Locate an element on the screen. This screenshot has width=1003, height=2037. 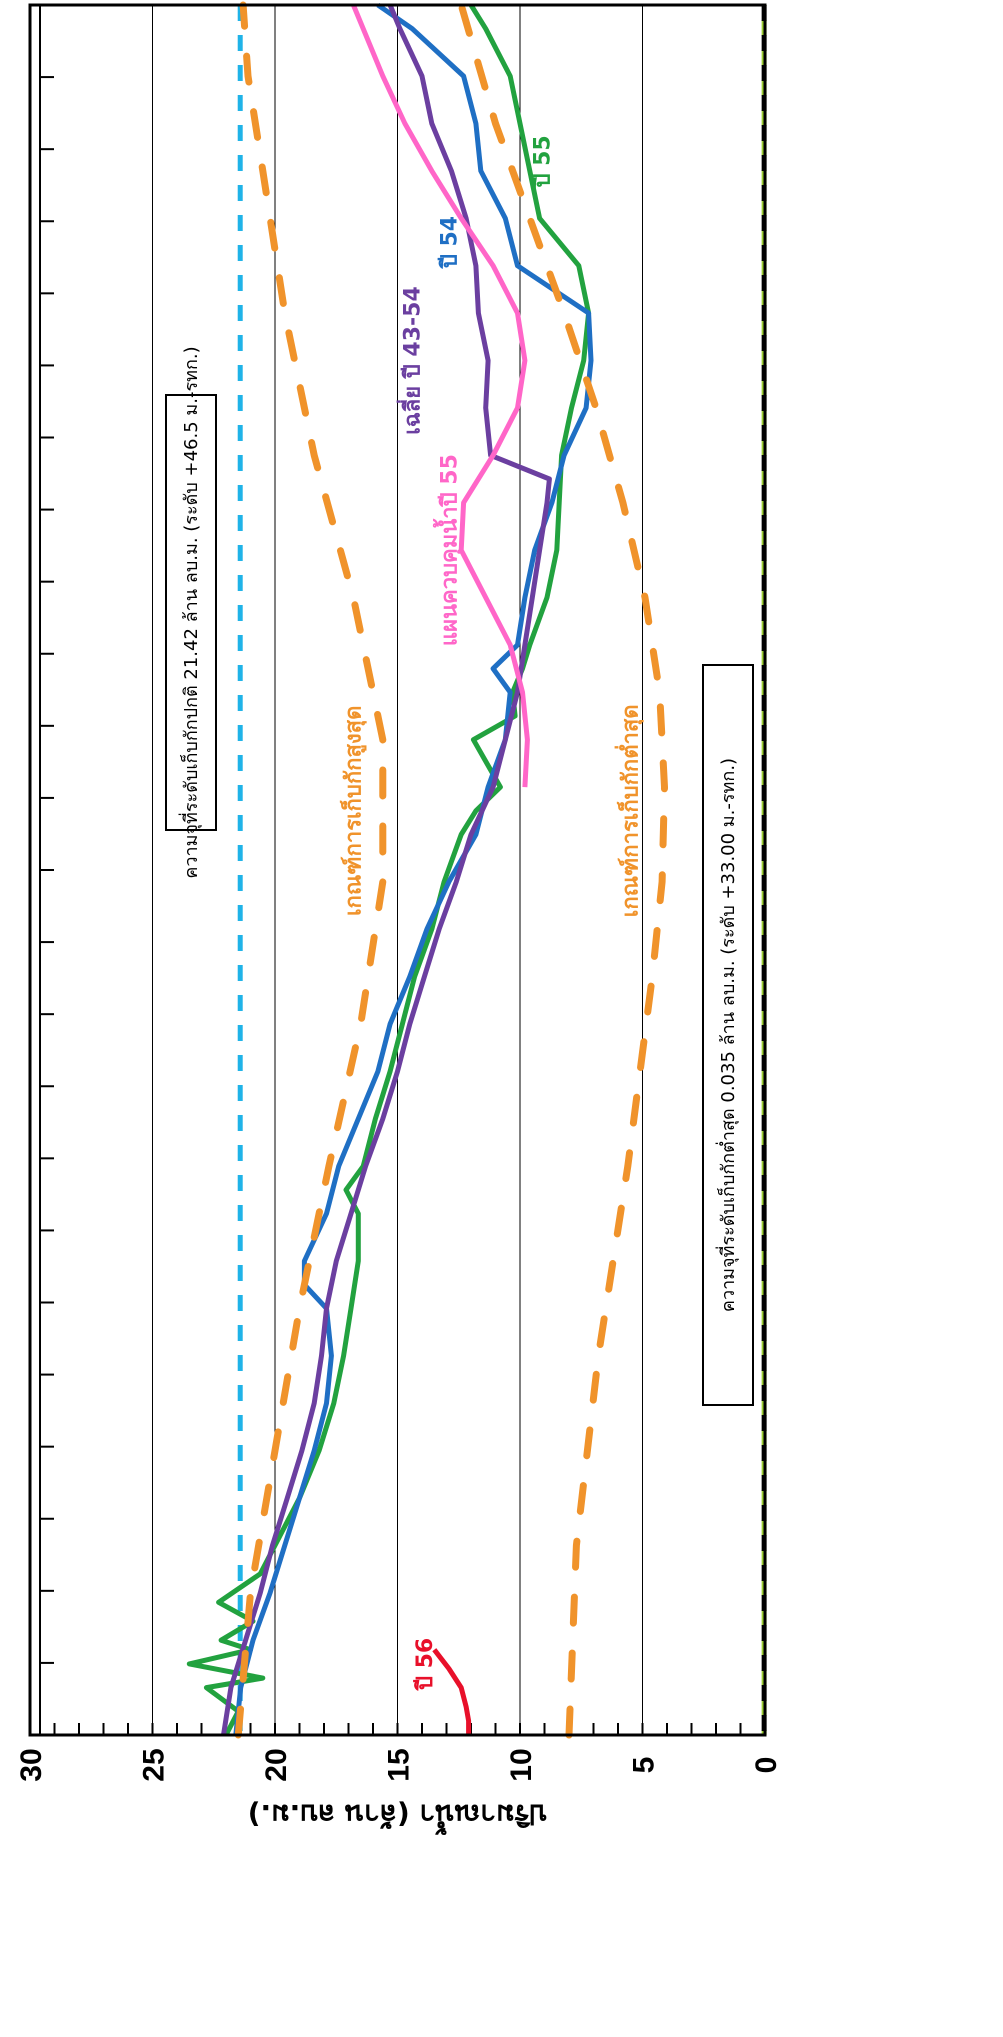
y-axis-tick-labels: 0 5 10 15 20 25 30 is located at coordinates (399, 1764).